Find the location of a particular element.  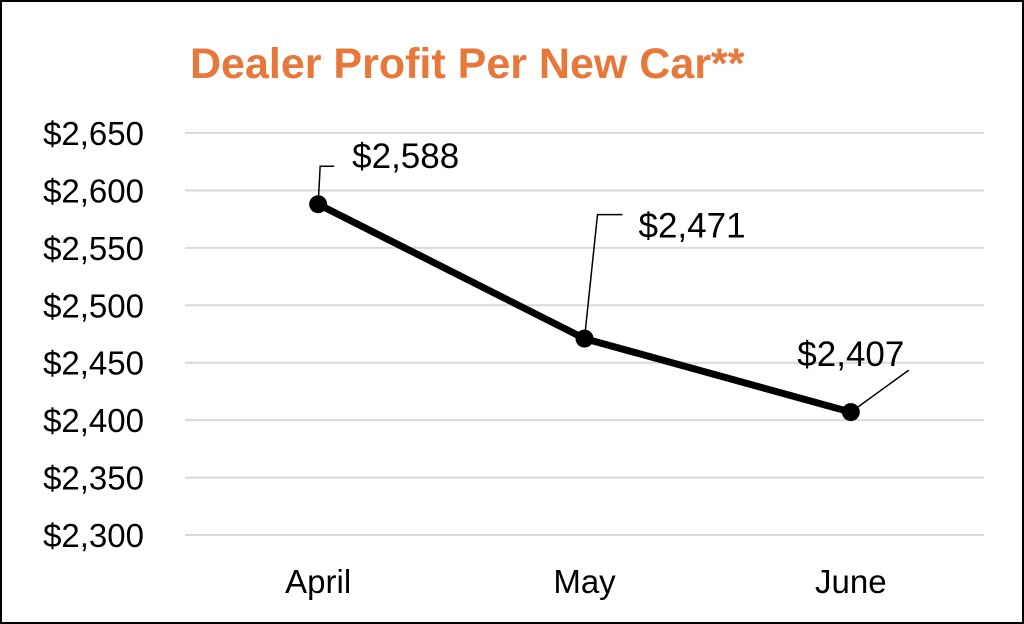

y-tick-label: $2,350 is located at coordinates (93, 478).